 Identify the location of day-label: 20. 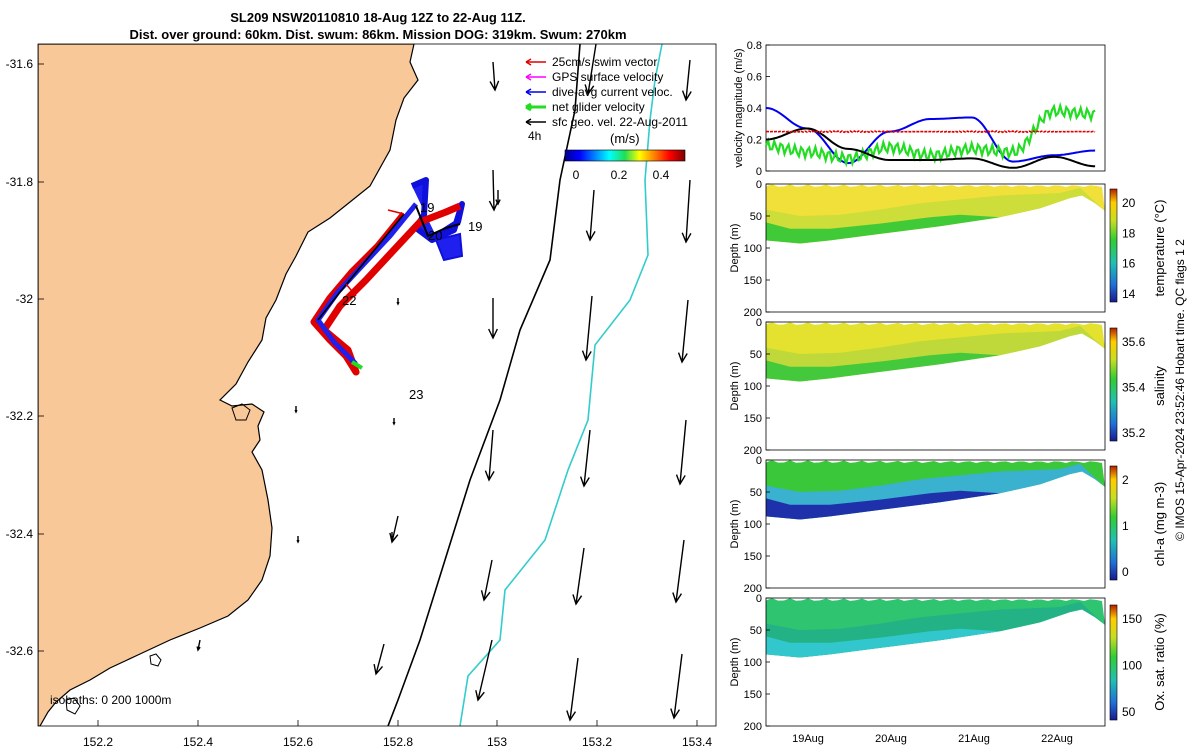
(435, 235).